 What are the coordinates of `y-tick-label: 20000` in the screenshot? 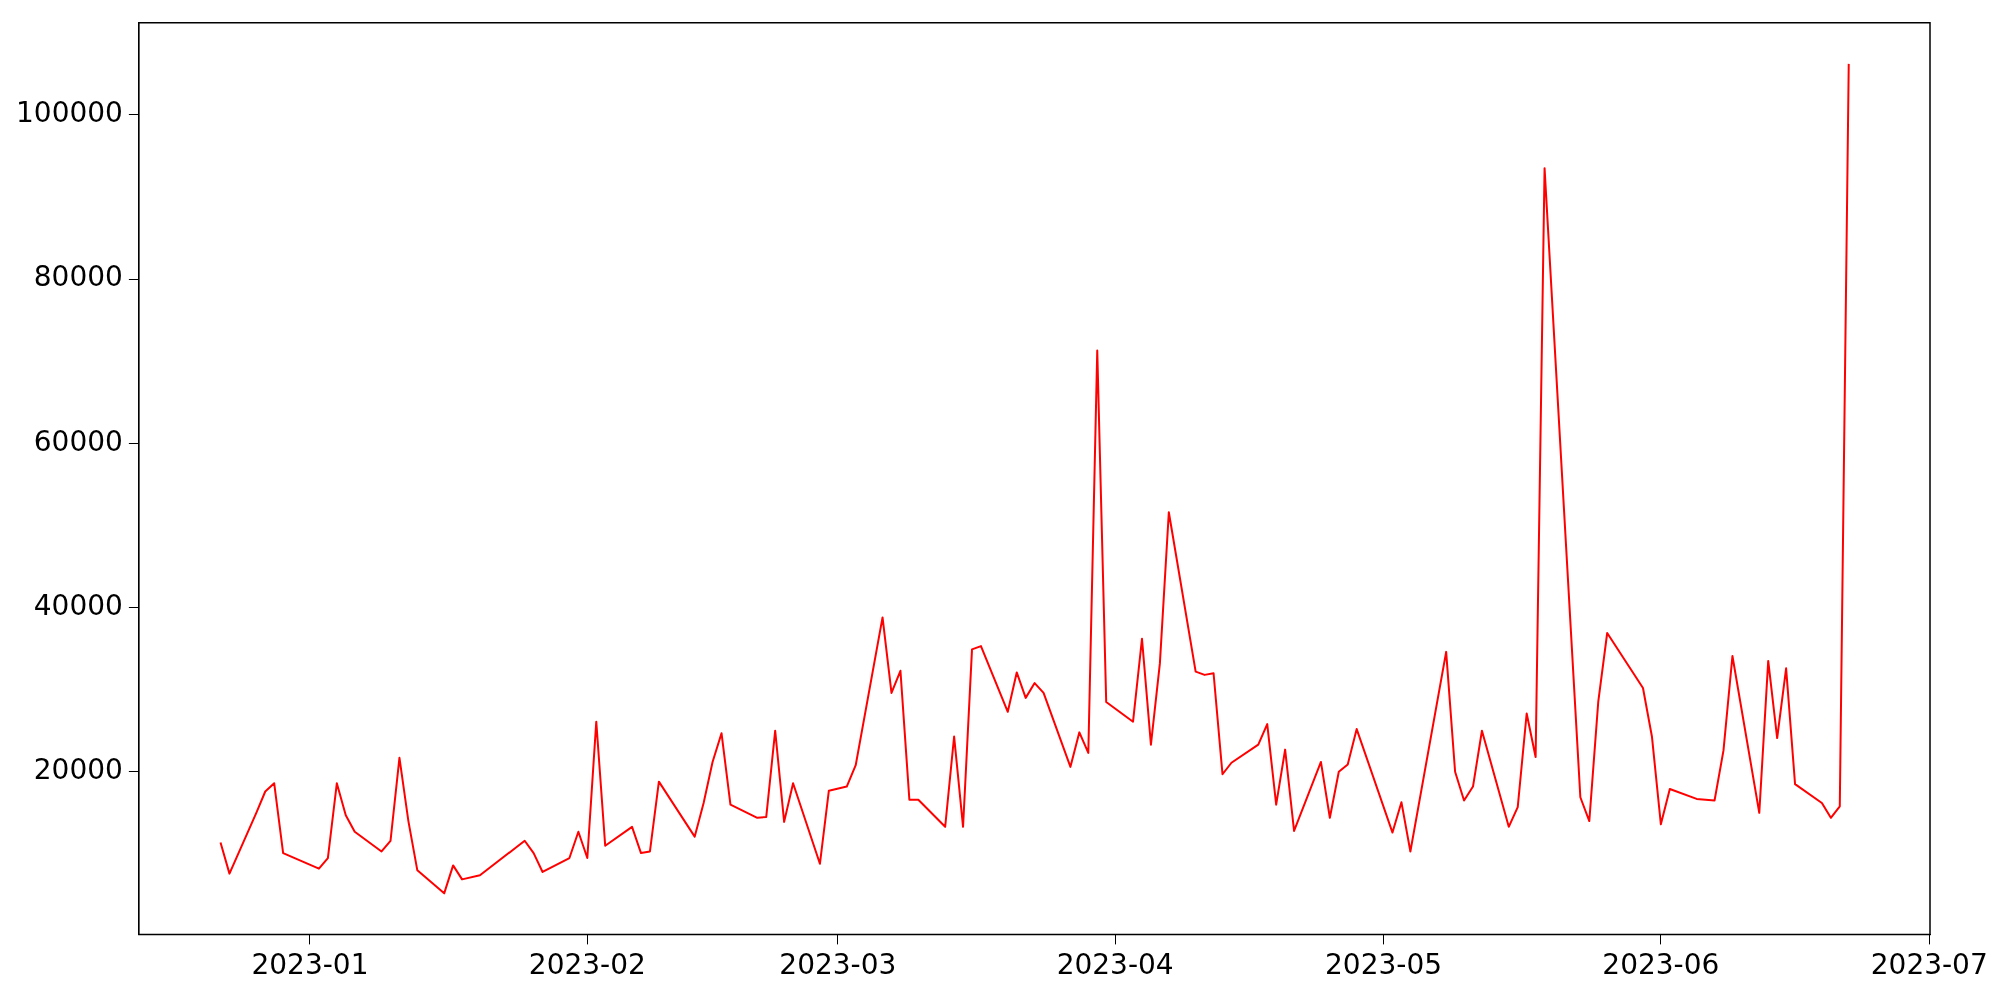 It's located at (78, 770).